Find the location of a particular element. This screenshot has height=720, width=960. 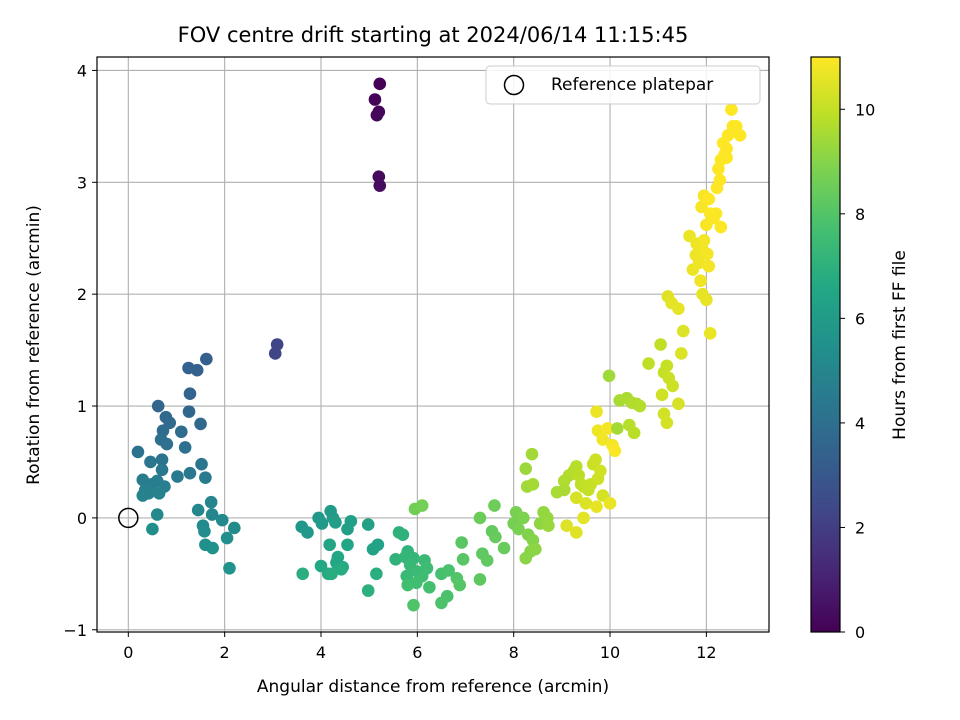

y-tick-label: 2 is located at coordinates (82, 294).